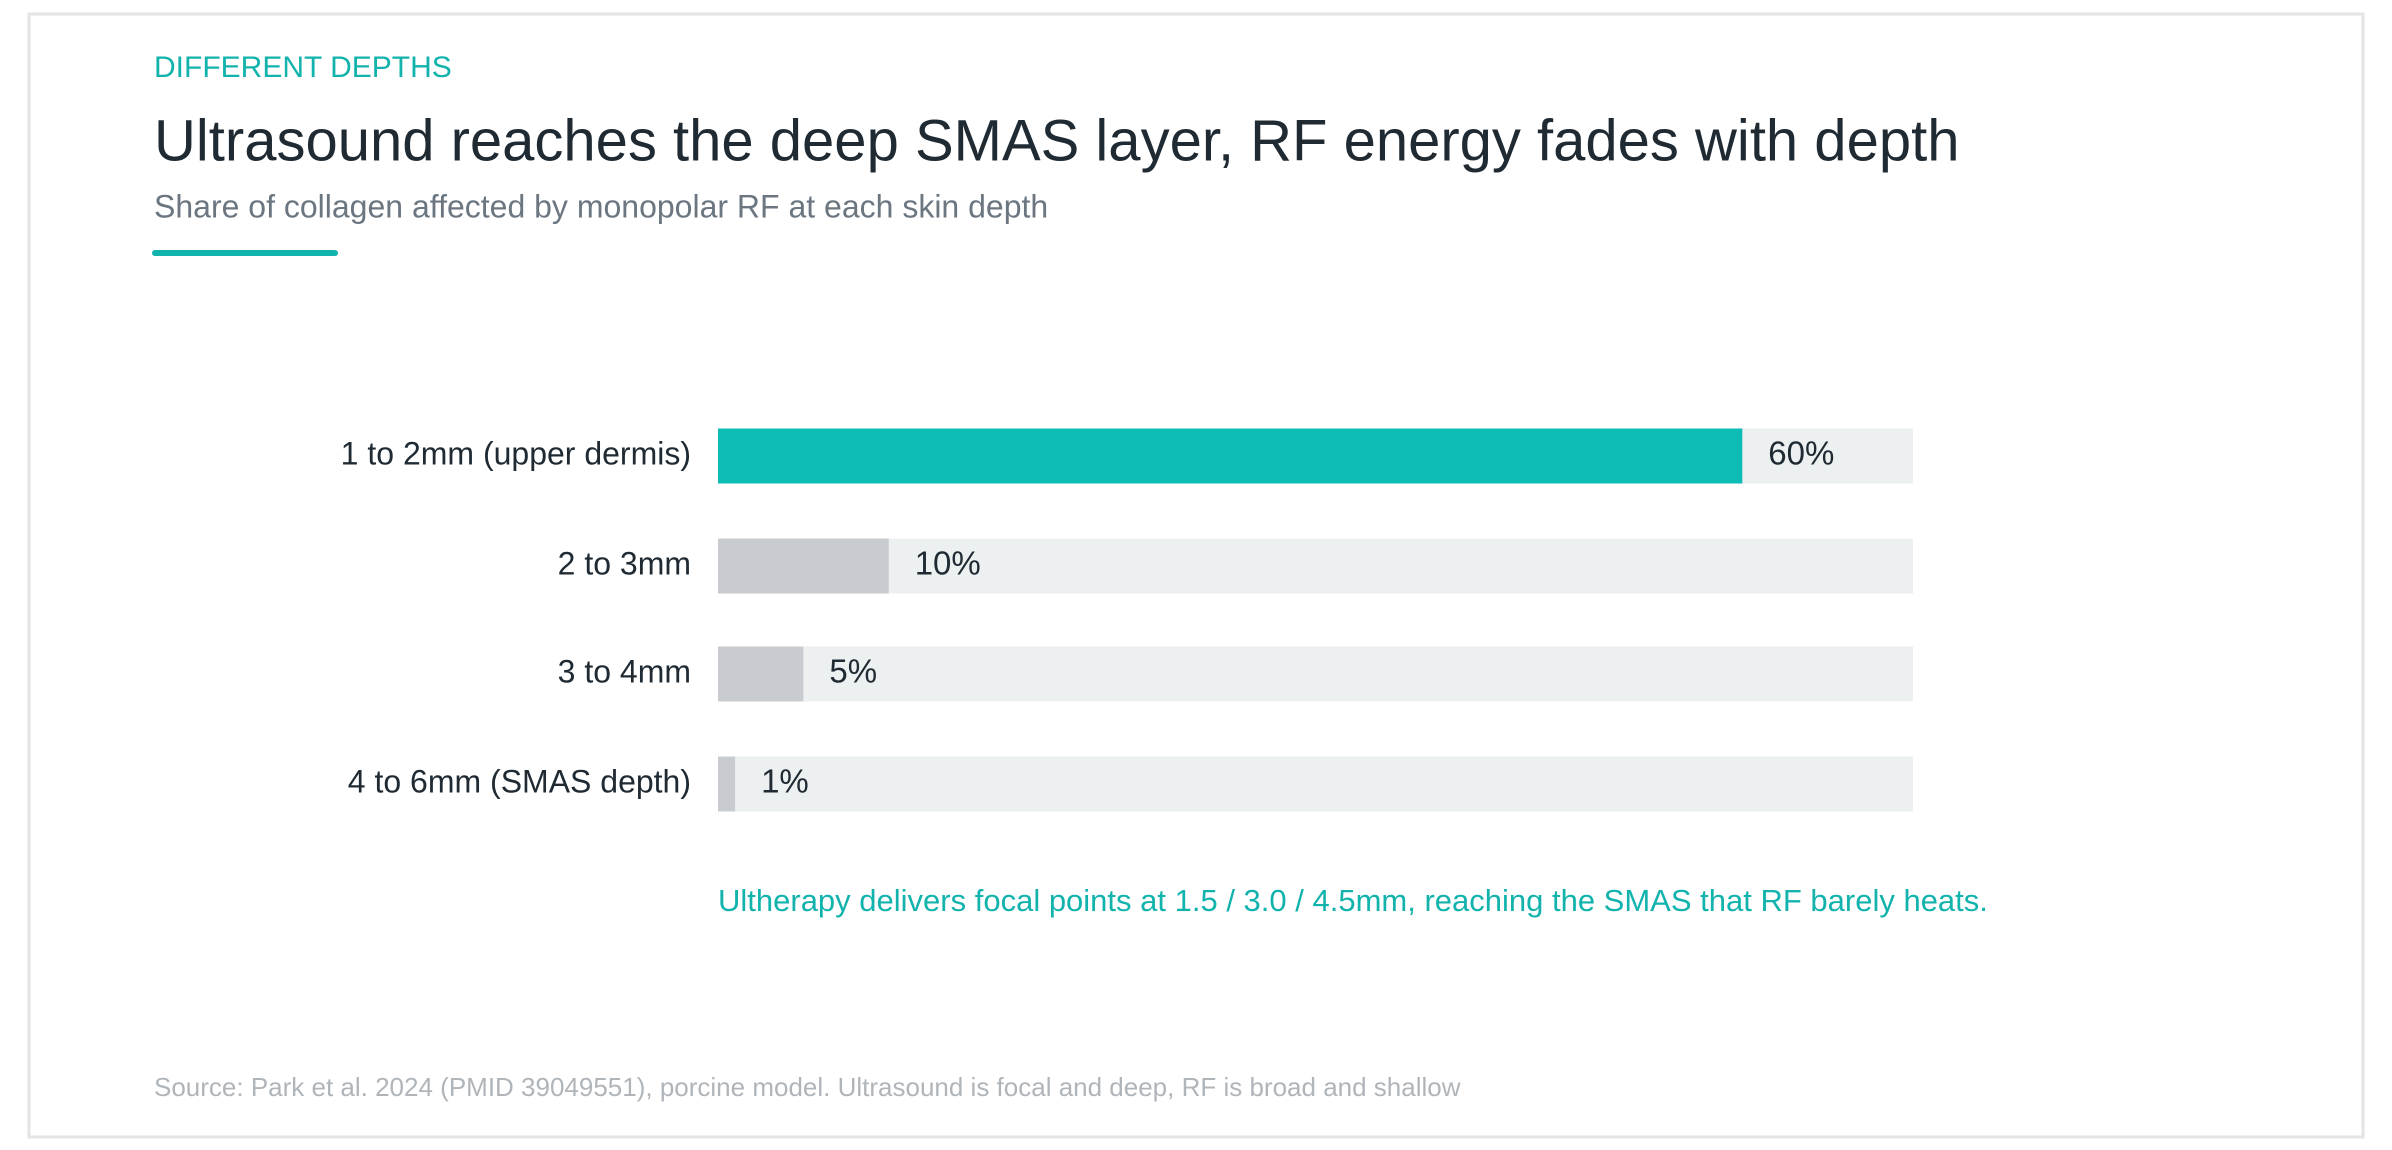 The width and height of the screenshot is (2392, 1150). What do you see at coordinates (948, 563) in the screenshot?
I see `value-label: 10%` at bounding box center [948, 563].